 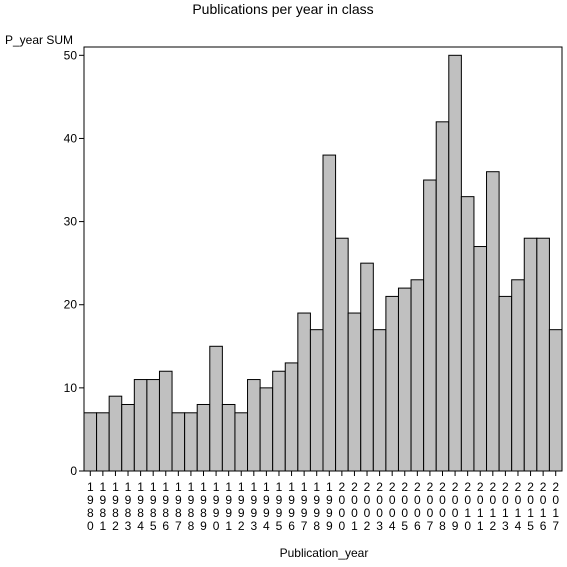 I want to click on bar-2014, so click(x=518, y=375).